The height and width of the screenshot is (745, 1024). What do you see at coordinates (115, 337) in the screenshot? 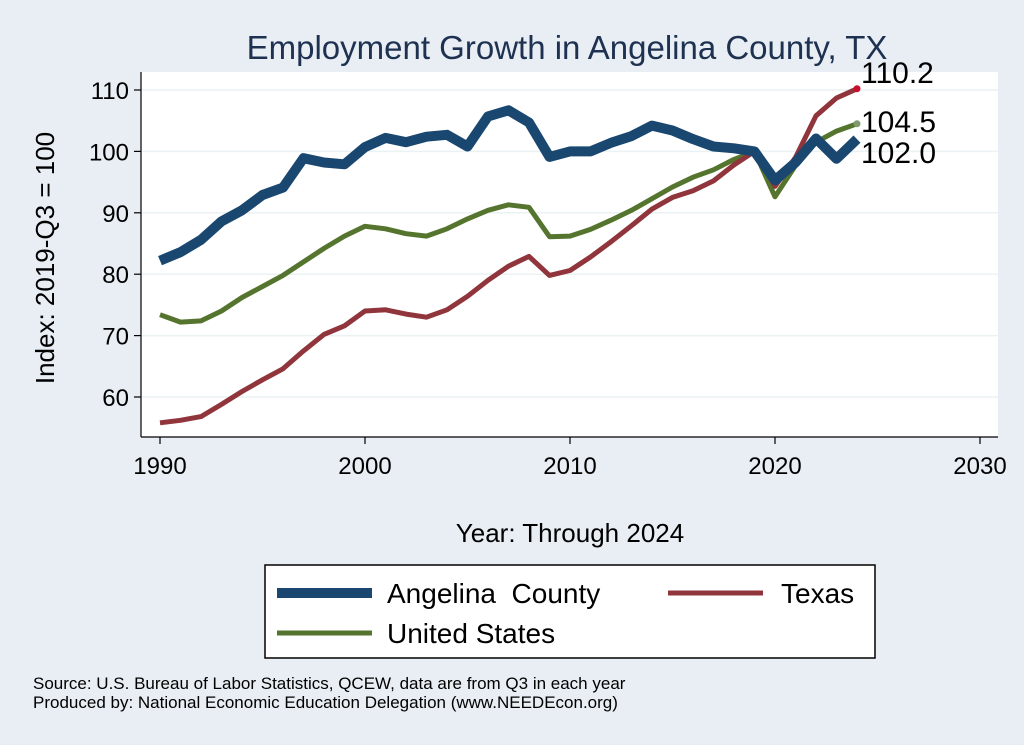
I see `y-tick-label: 70` at bounding box center [115, 337].